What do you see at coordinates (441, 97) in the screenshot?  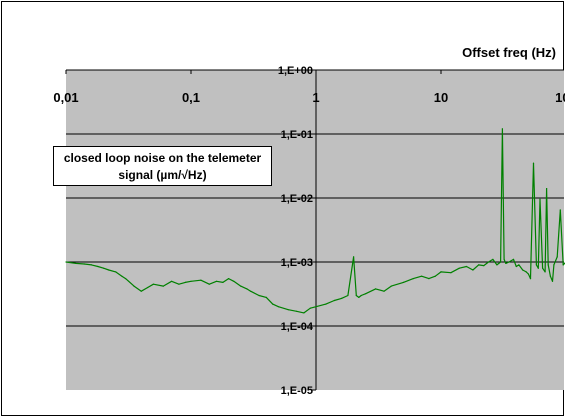 I see `x-tick-label: 10` at bounding box center [441, 97].